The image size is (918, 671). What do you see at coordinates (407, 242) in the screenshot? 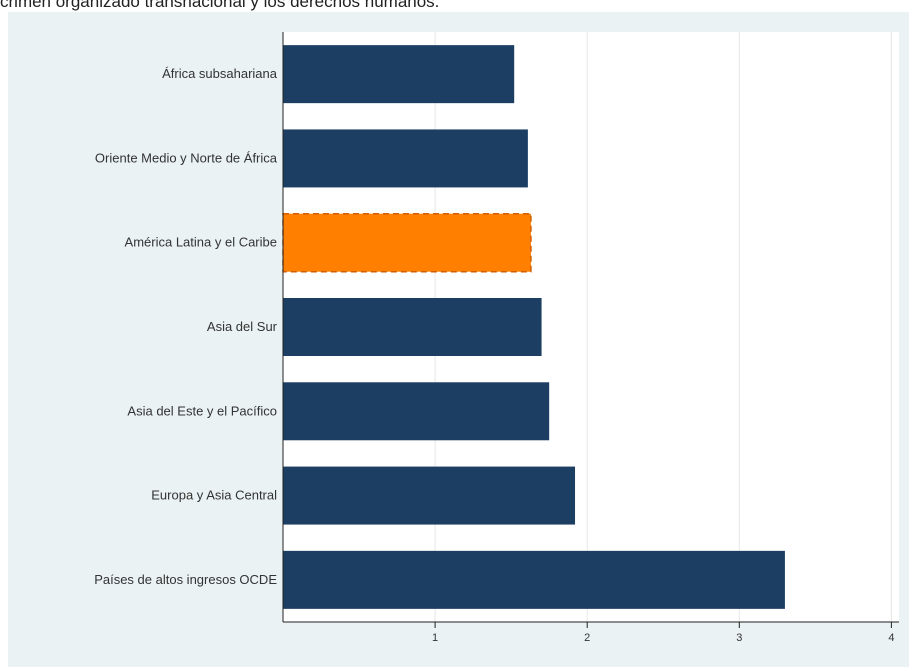
I see `bar-highlighted` at bounding box center [407, 242].